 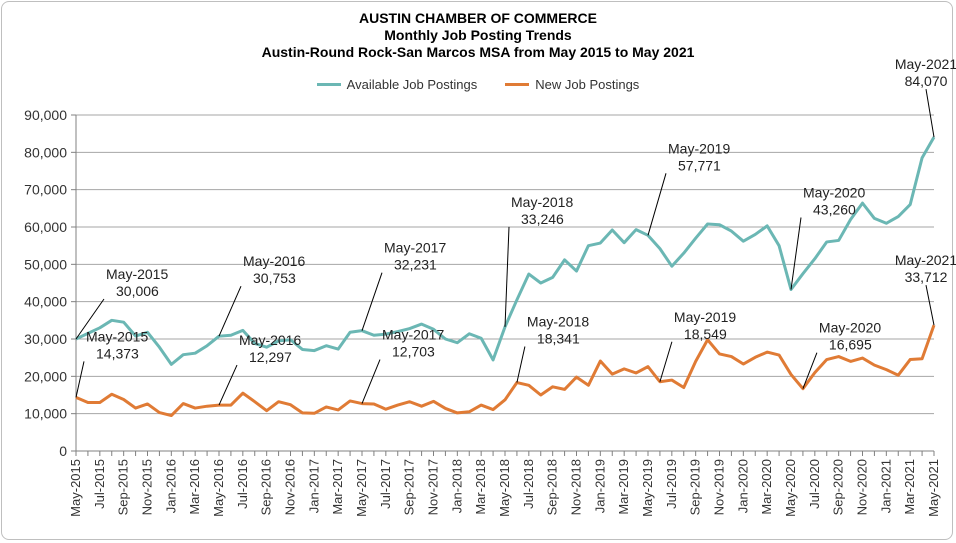 What do you see at coordinates (45, 227) in the screenshot?
I see `y-tick-label: 60,000` at bounding box center [45, 227].